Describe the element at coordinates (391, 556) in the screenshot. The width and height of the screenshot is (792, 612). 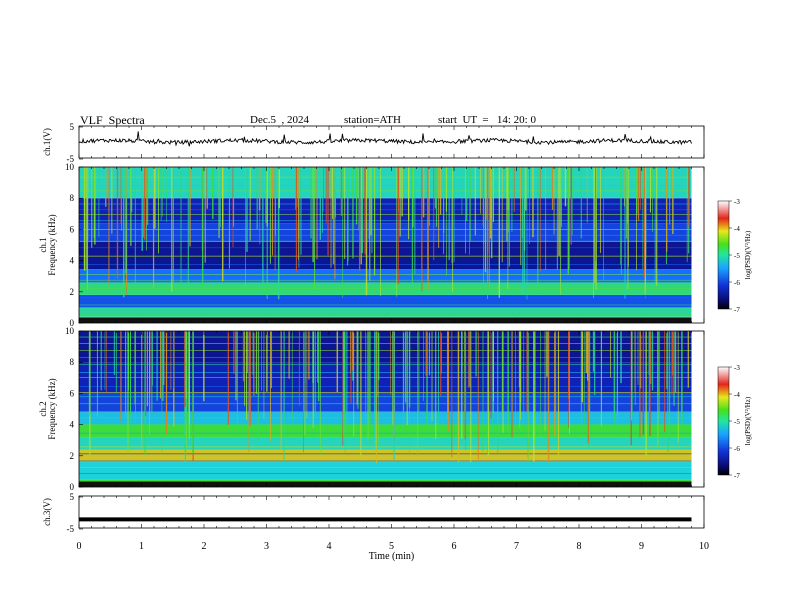
I see `x-axis-label: Time (min)` at that location.